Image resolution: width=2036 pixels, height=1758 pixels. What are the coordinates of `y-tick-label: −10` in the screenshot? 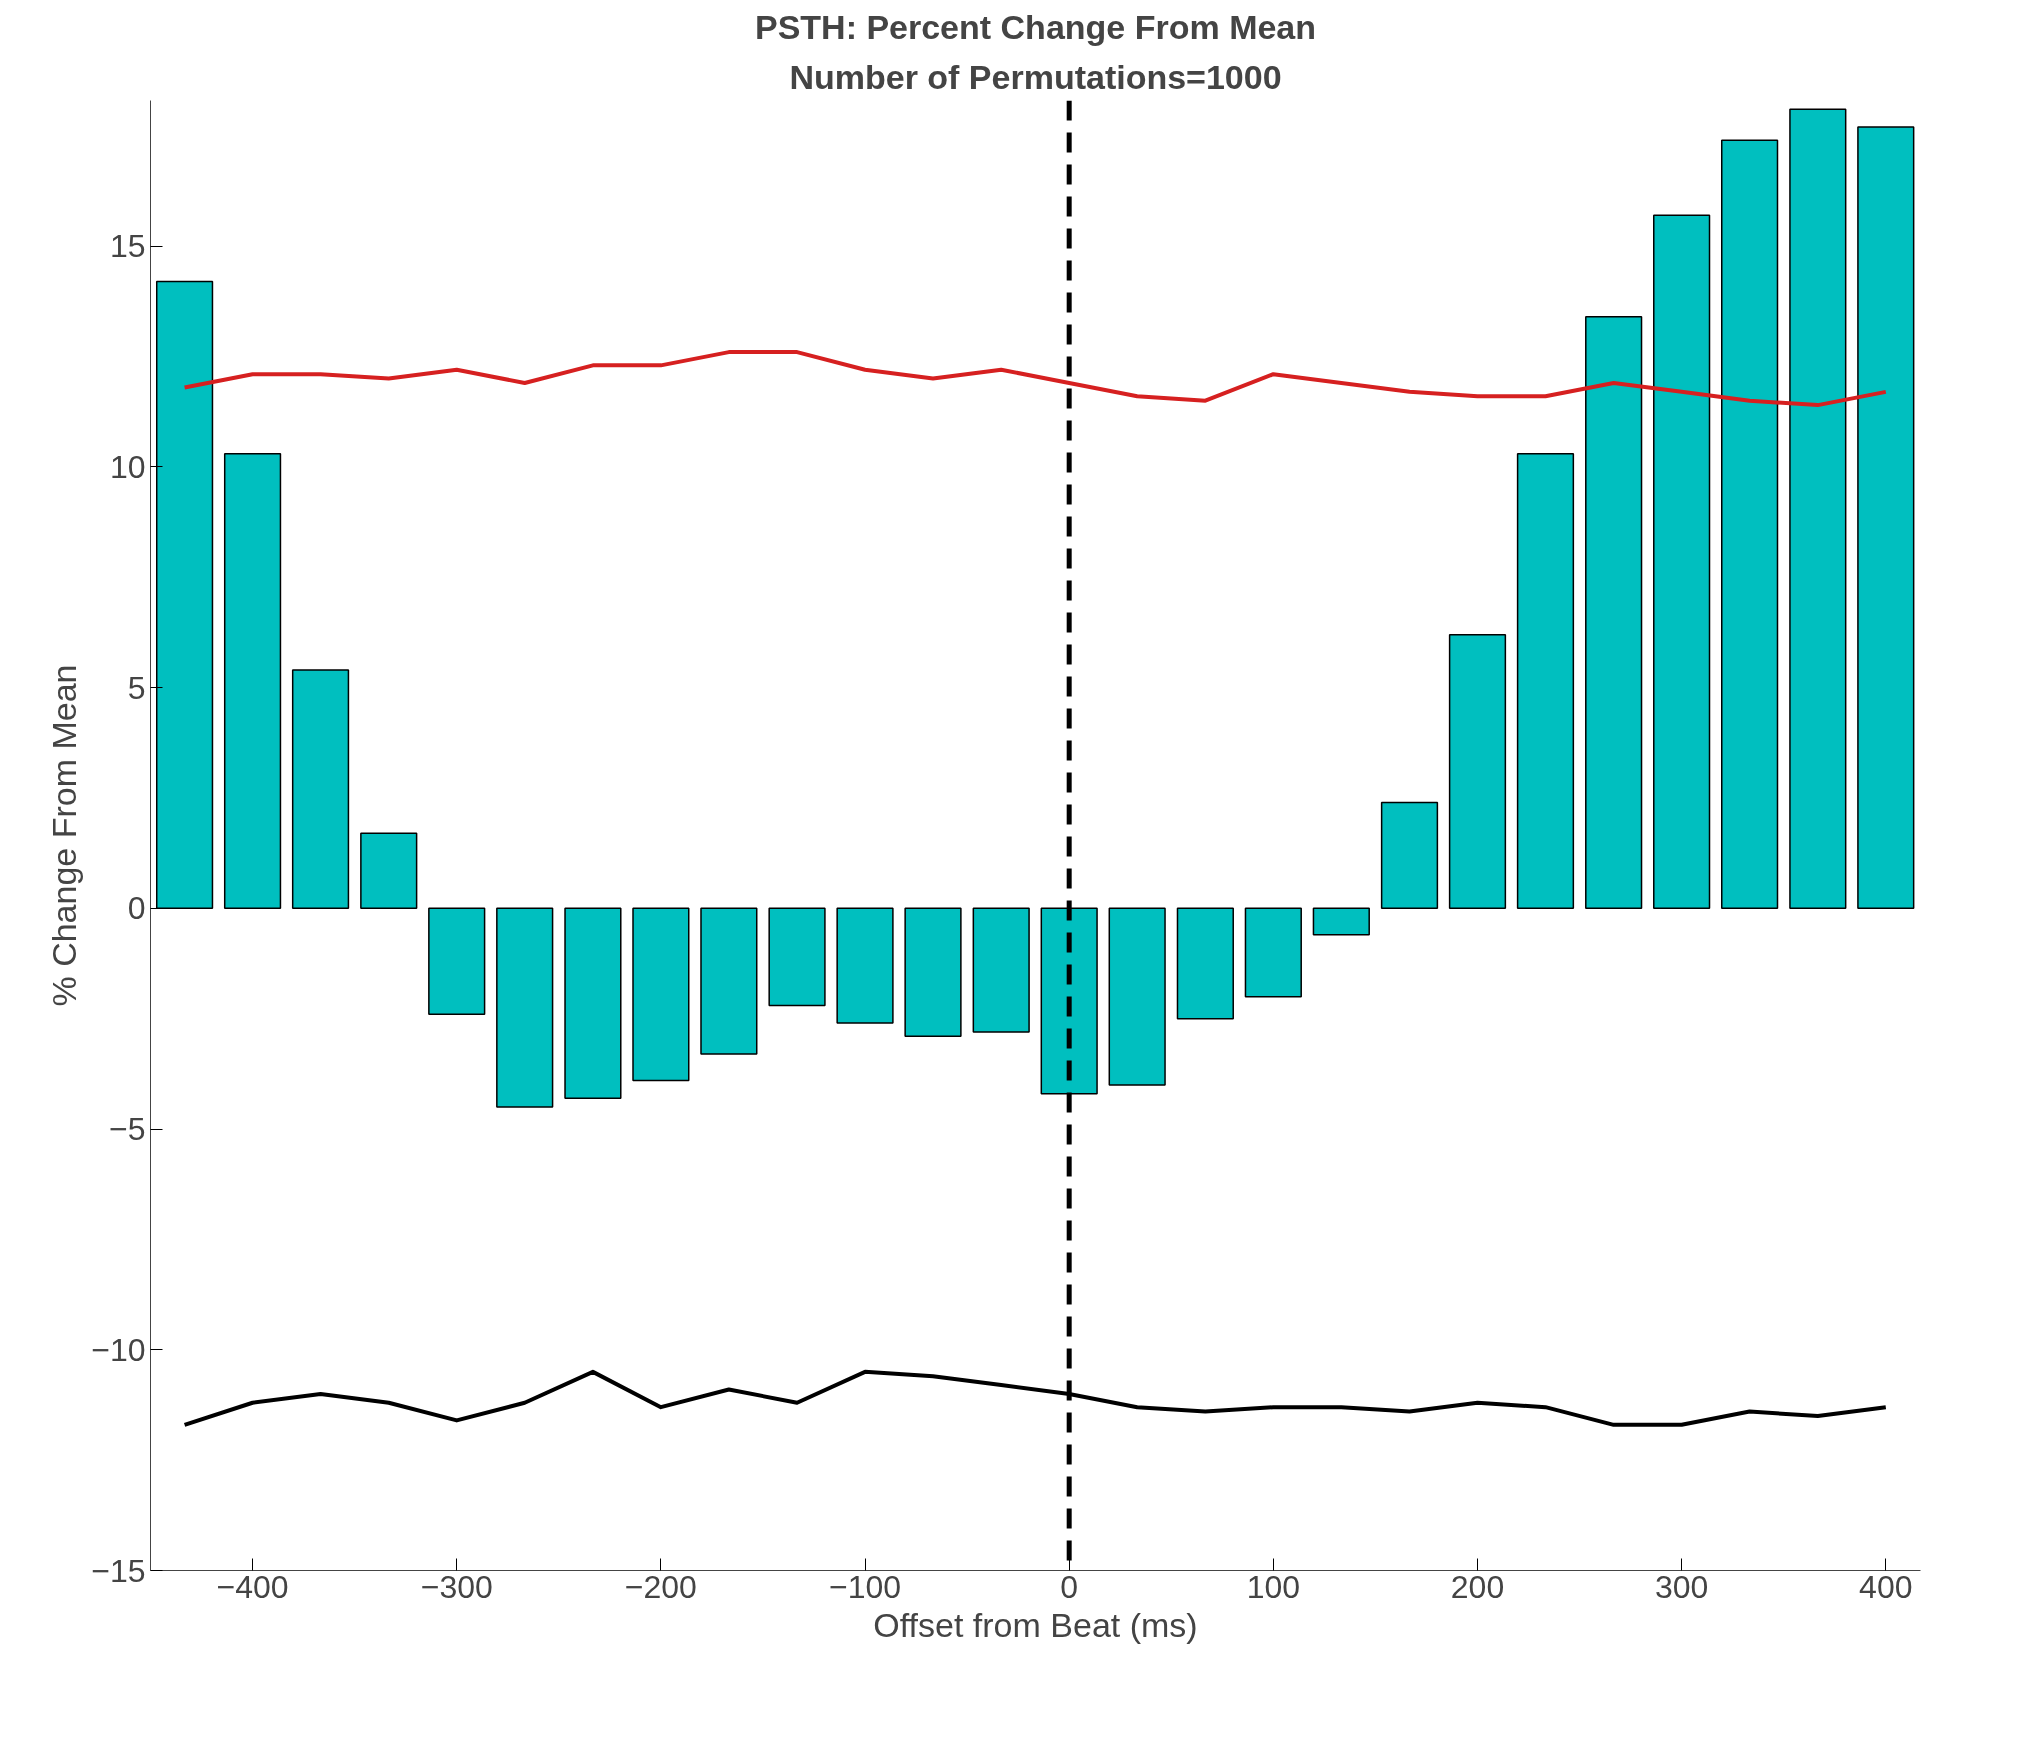 It's located at (118, 1349).